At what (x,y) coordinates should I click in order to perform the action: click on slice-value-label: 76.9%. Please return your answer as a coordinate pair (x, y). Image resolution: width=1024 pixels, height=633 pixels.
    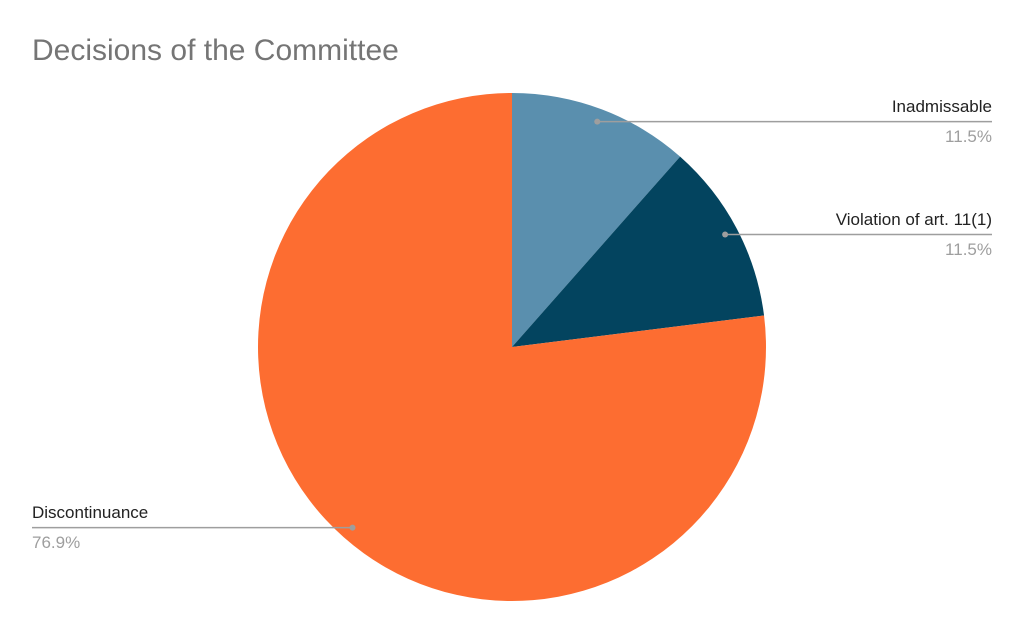
    Looking at the image, I should click on (56, 542).